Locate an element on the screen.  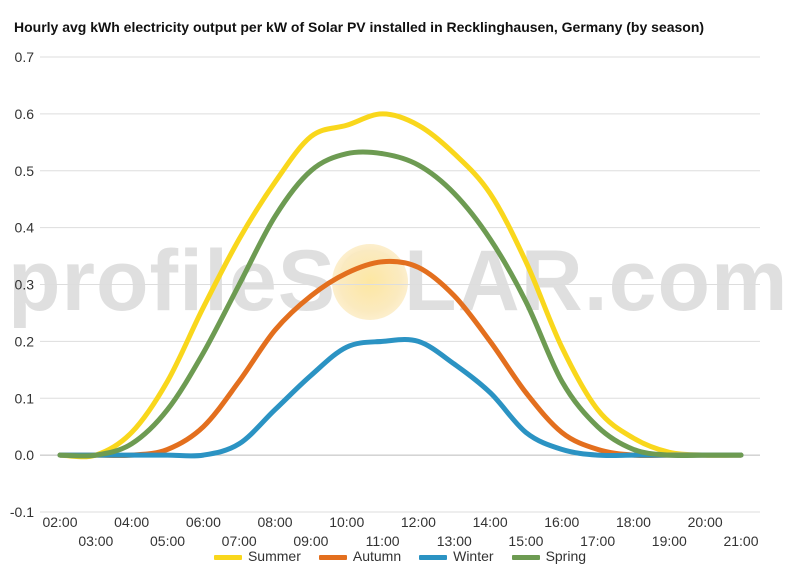
x-tick-label: 04:00 is located at coordinates (131, 522).